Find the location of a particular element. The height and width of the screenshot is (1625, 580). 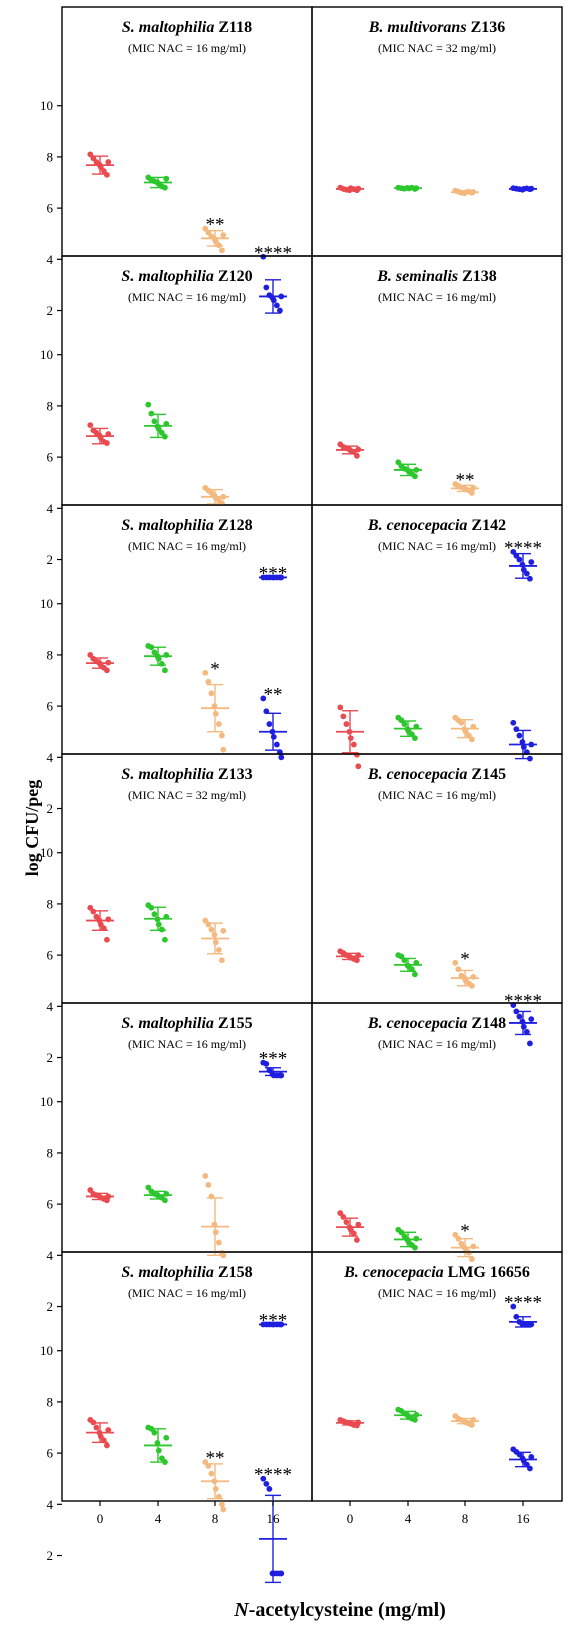

panel-title: B. seminalis Z138 is located at coordinates (436, 276).